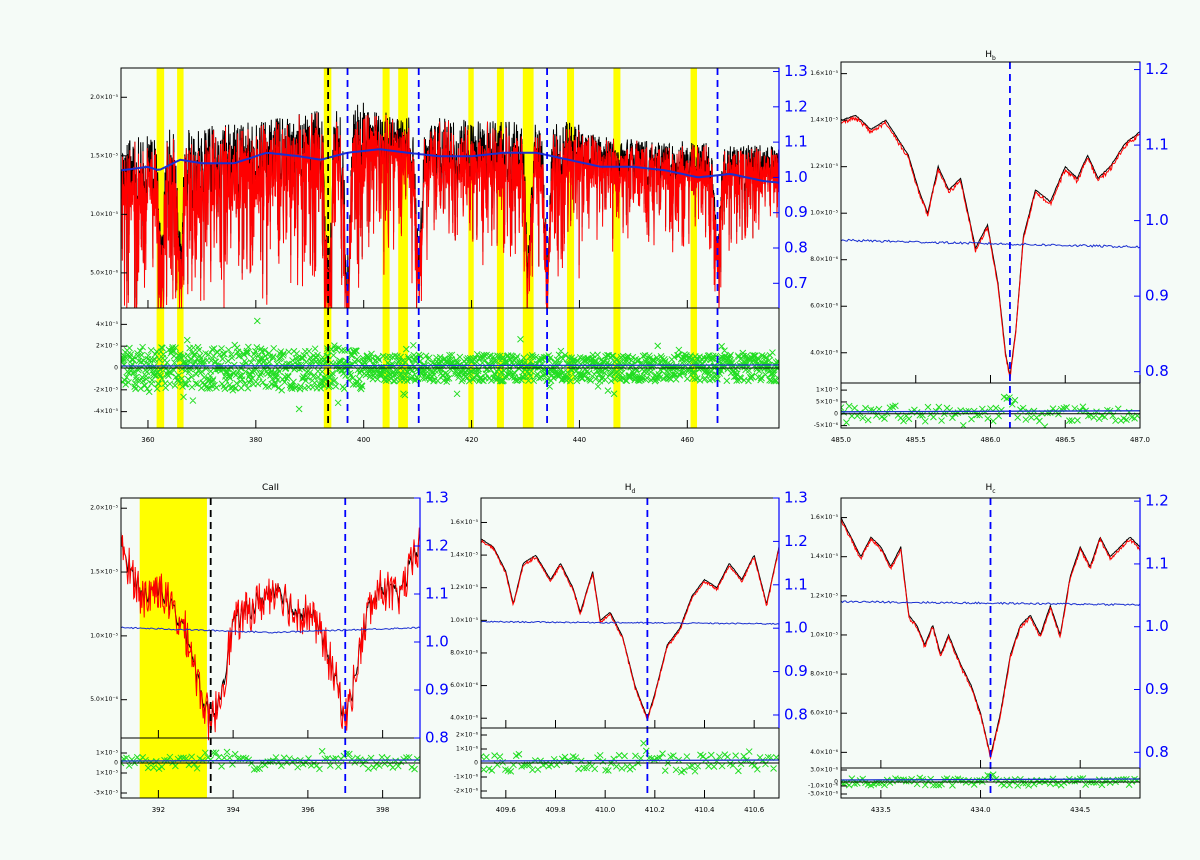  I want to click on y-tick-label: 1.6×10⁻⁵, so click(464, 522).